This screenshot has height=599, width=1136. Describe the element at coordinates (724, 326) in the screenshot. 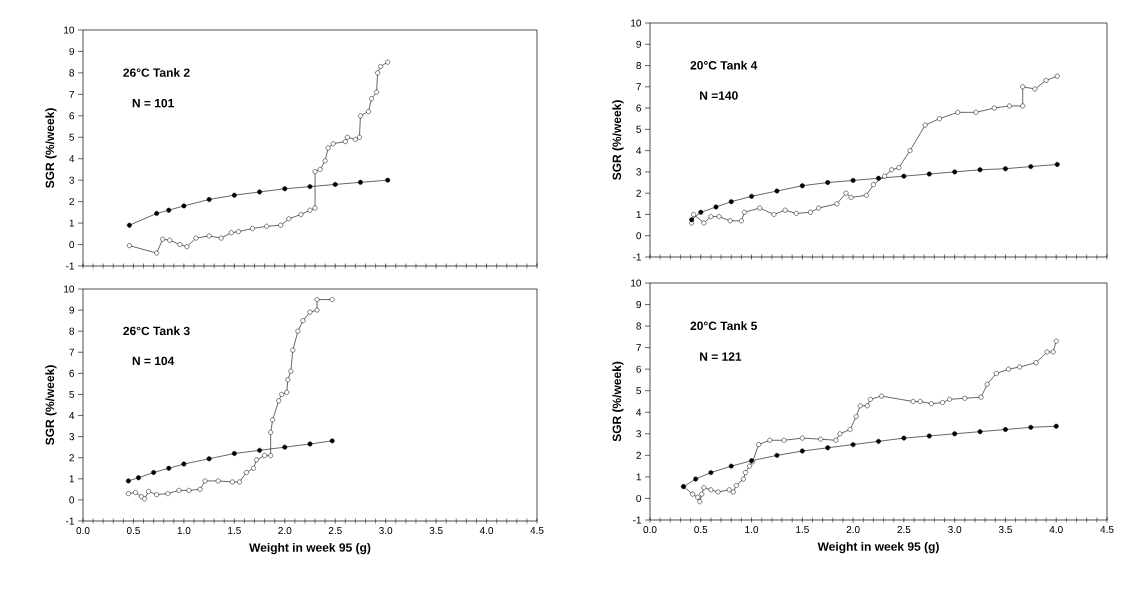

I see `annotation: 20°C Tank 5` at that location.